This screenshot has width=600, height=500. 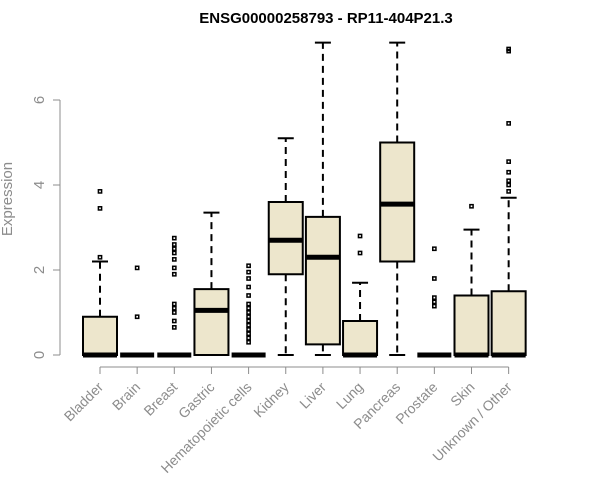 I want to click on y-tick-label: 2, so click(x=39, y=270).